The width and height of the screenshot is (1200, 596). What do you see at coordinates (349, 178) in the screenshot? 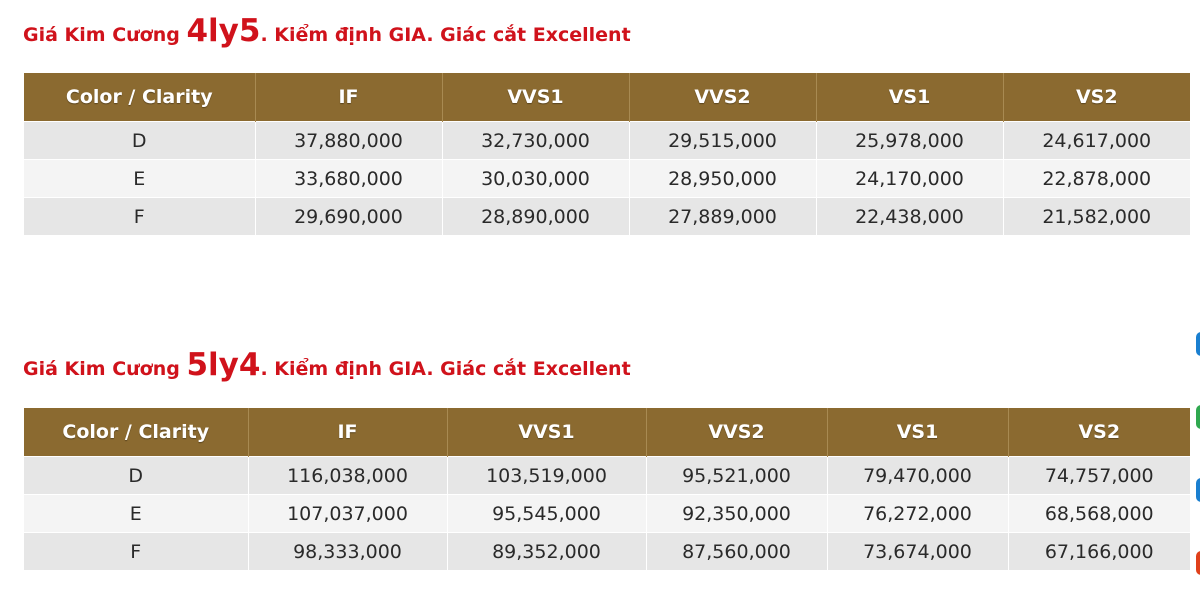
I see `price-cell: 33,680,000` at bounding box center [349, 178].